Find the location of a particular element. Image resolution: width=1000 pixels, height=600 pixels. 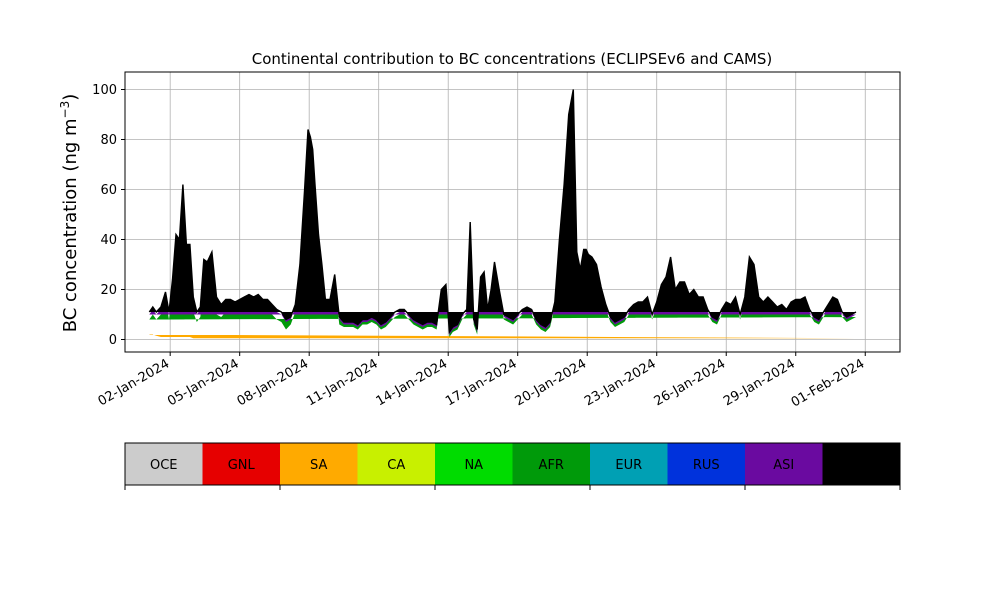

legend-swatch-oce is located at coordinates (164, 464).